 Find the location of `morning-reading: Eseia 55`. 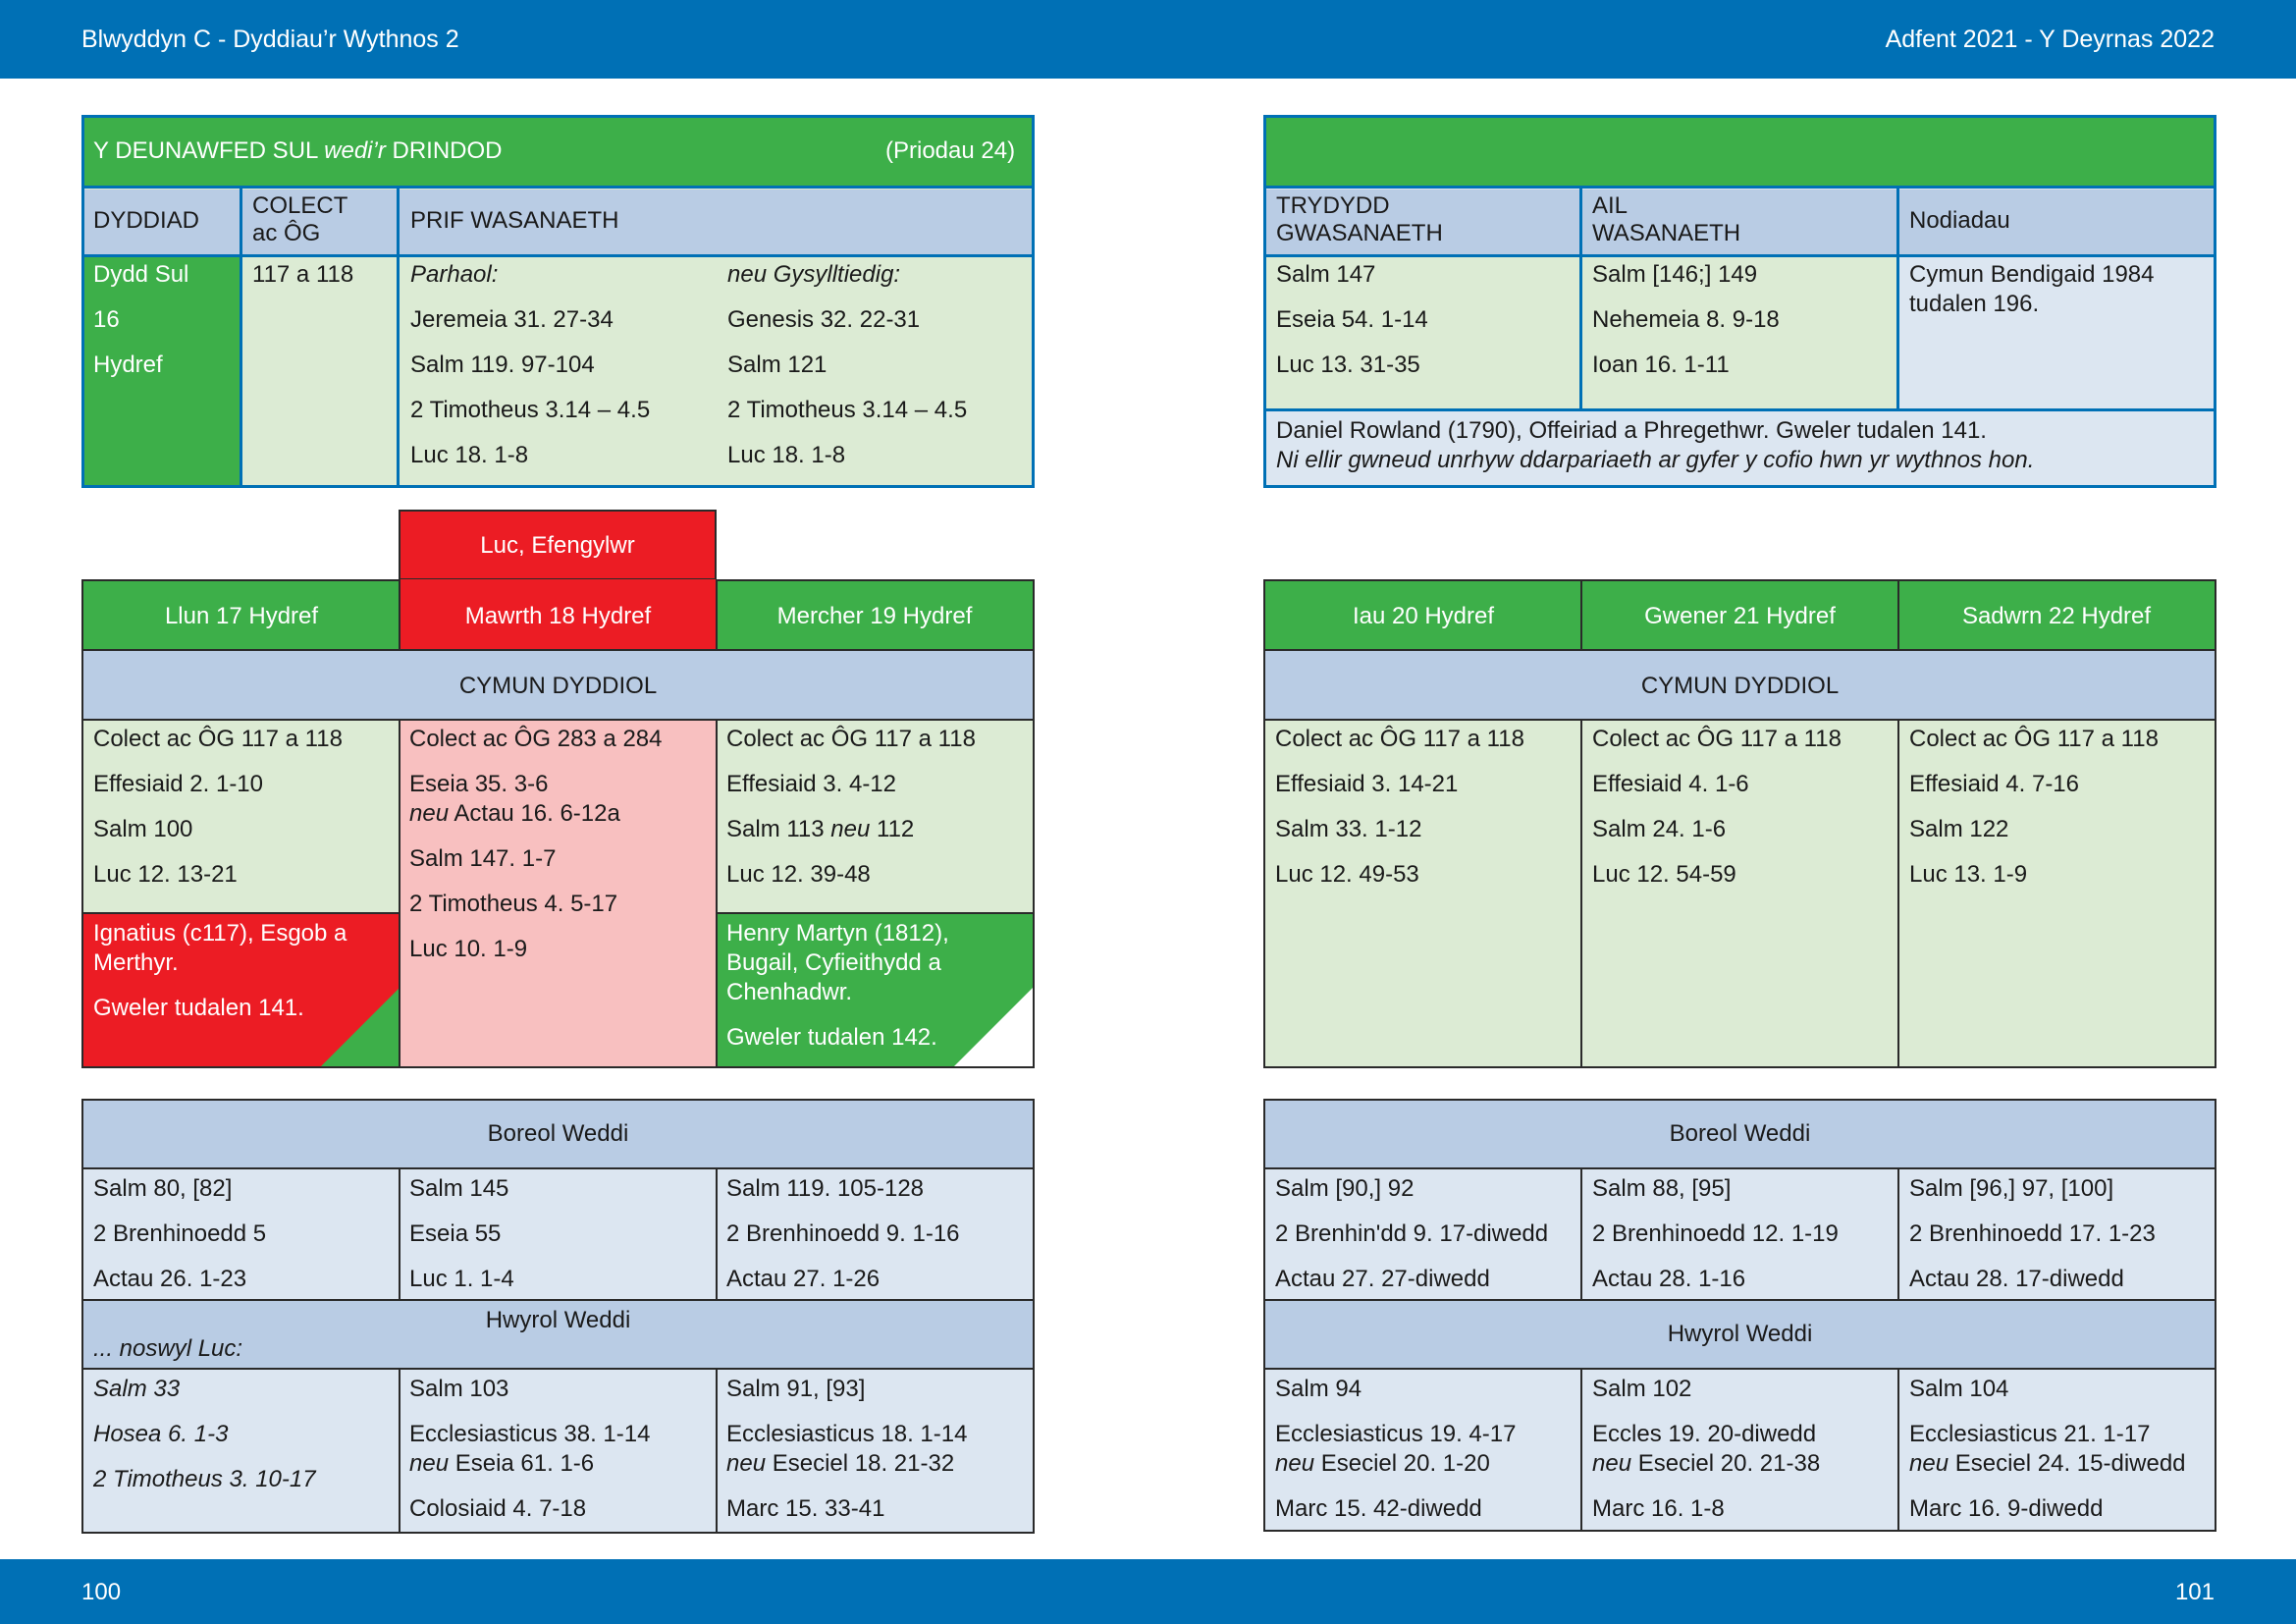

morning-reading: Eseia 55 is located at coordinates (455, 1233).